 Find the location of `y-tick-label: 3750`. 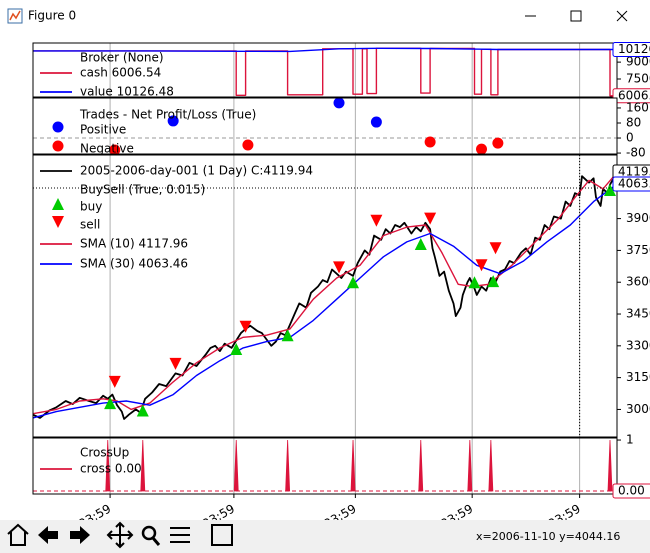

y-tick-label: 3750 is located at coordinates (638, 250).